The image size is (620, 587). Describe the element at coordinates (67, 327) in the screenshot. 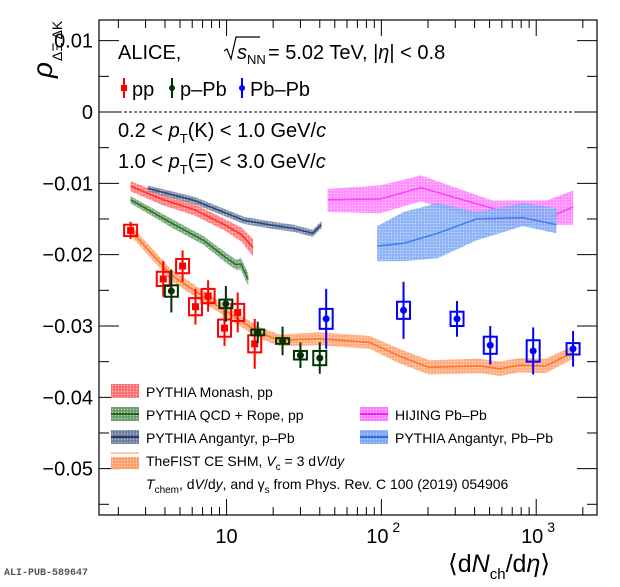

I see `y-tick-label: −0.03` at that location.